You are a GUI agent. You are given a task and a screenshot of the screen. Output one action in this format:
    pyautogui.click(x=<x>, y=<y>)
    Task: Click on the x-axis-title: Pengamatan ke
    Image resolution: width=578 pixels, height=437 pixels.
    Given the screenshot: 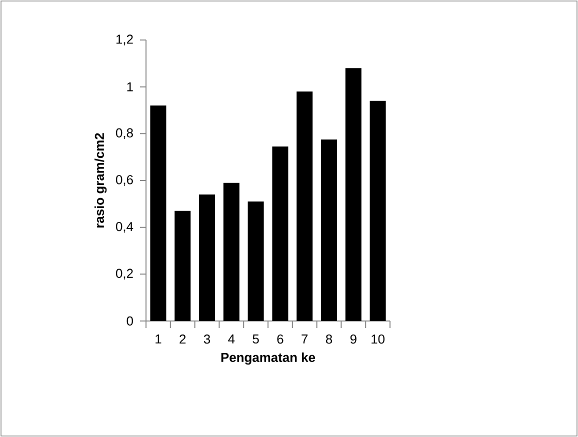 What is the action you would take?
    pyautogui.click(x=268, y=358)
    